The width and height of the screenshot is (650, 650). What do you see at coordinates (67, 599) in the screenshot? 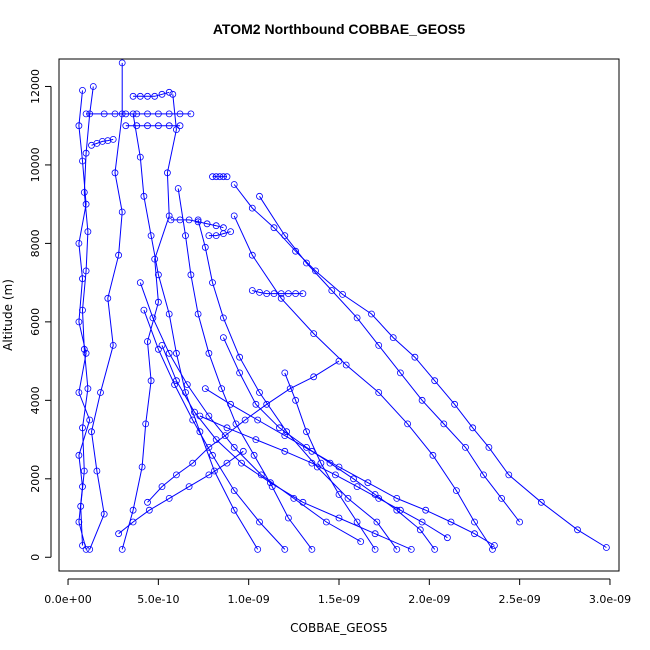
I see `x-tick-label: 0.0e+00` at bounding box center [67, 599].